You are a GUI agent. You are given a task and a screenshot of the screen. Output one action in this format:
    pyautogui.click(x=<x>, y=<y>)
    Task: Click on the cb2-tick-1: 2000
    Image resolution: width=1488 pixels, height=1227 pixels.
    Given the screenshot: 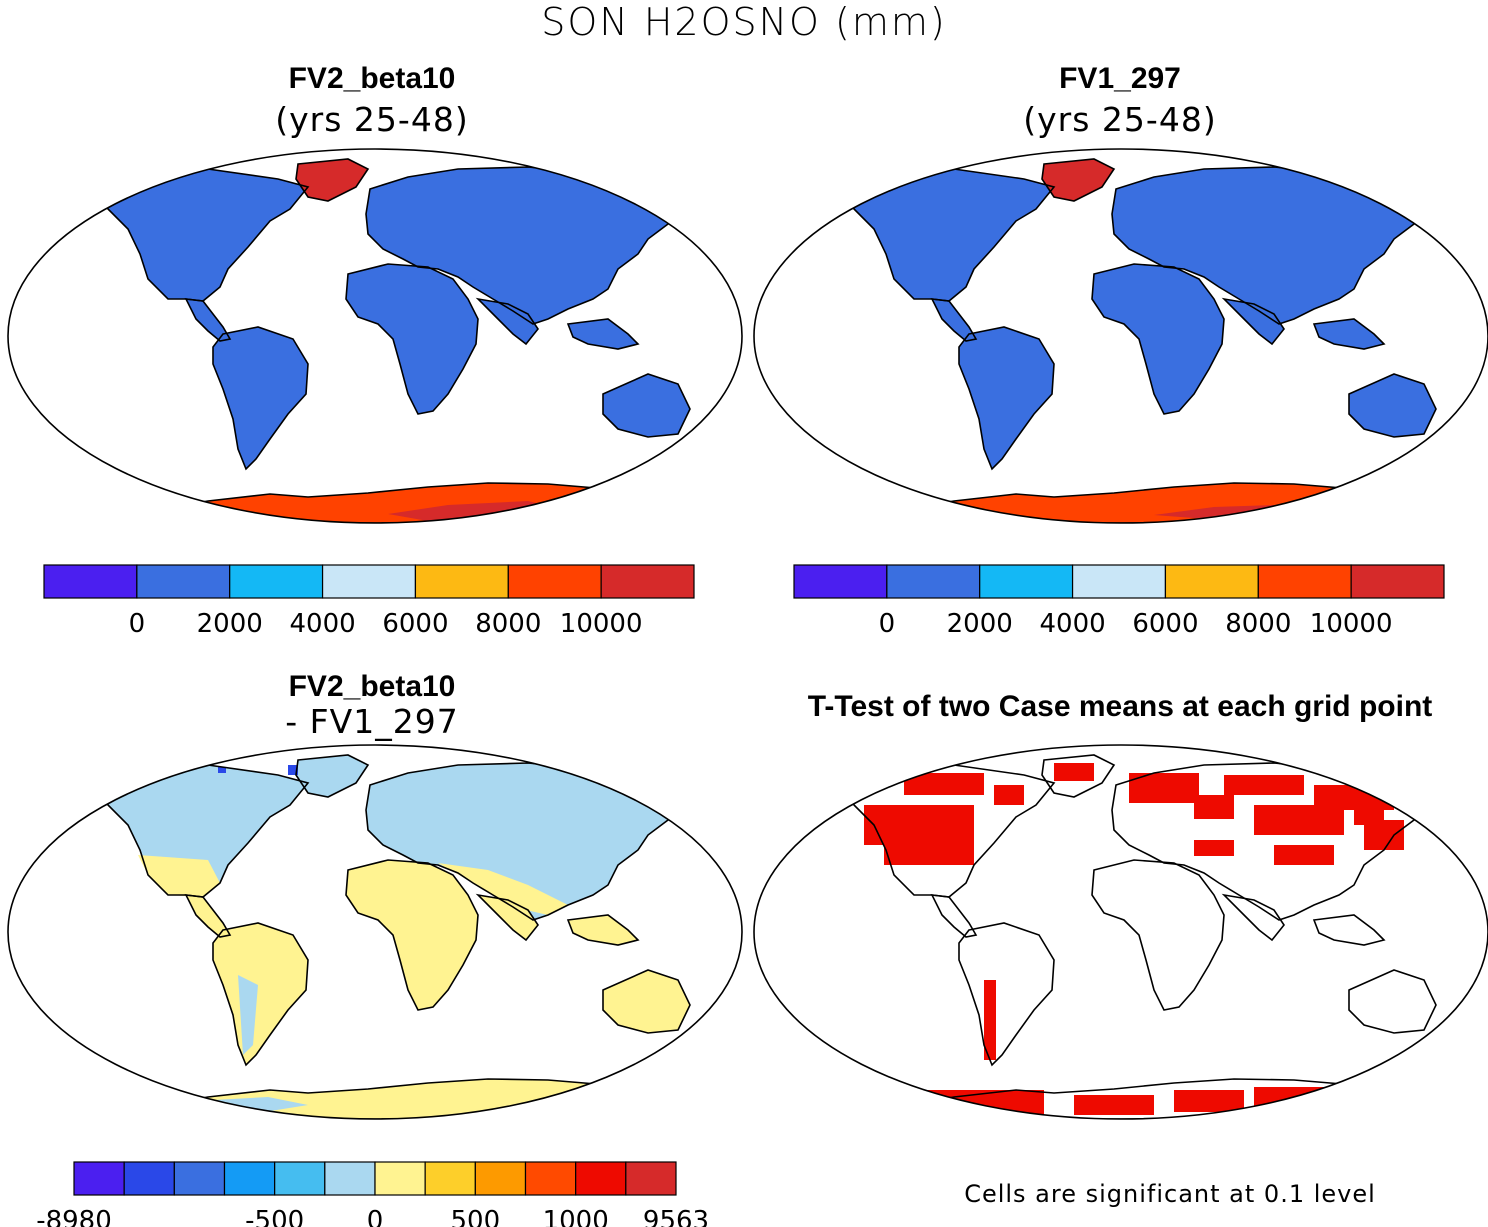 What is the action you would take?
    pyautogui.click(x=980, y=624)
    